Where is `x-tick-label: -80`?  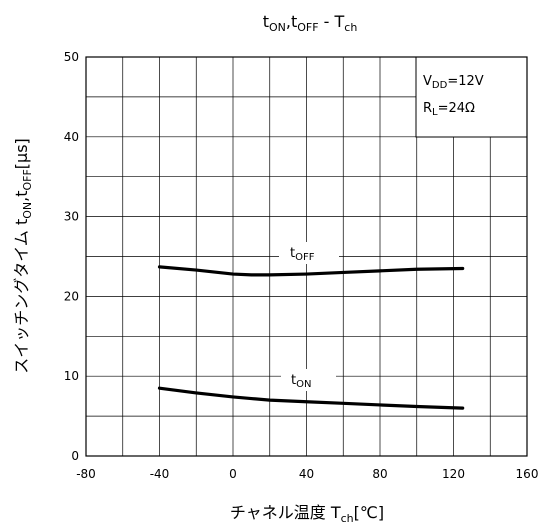 x-tick-label: -80 is located at coordinates (86, 474).